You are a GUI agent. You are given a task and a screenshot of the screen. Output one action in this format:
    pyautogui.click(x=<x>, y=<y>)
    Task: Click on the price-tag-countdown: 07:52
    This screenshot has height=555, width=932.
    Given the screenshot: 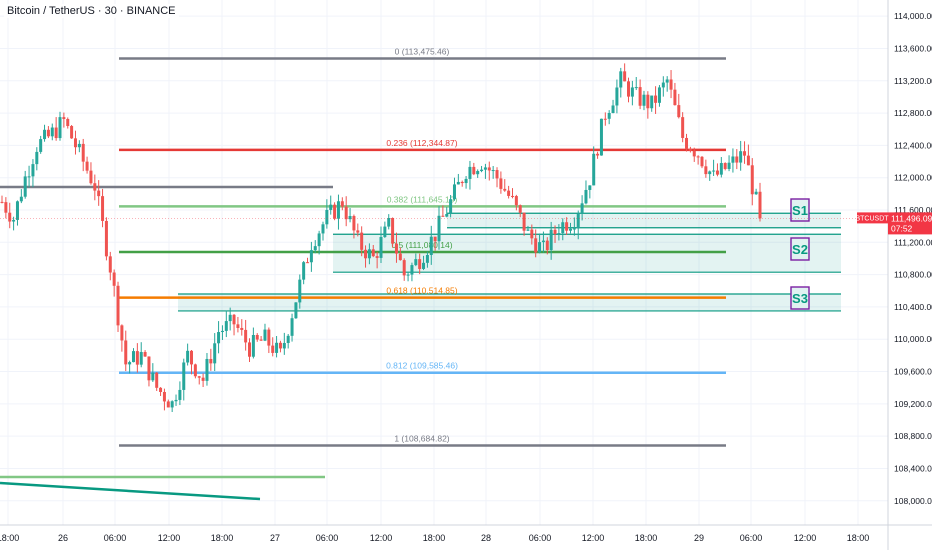 What is the action you would take?
    pyautogui.click(x=902, y=228)
    